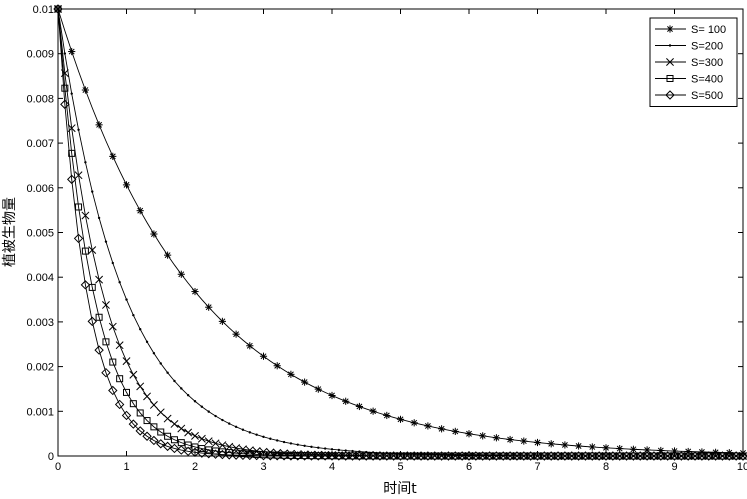 This screenshot has width=747, height=499. I want to click on y-axis-title: 植被生物量, so click(10, 232).